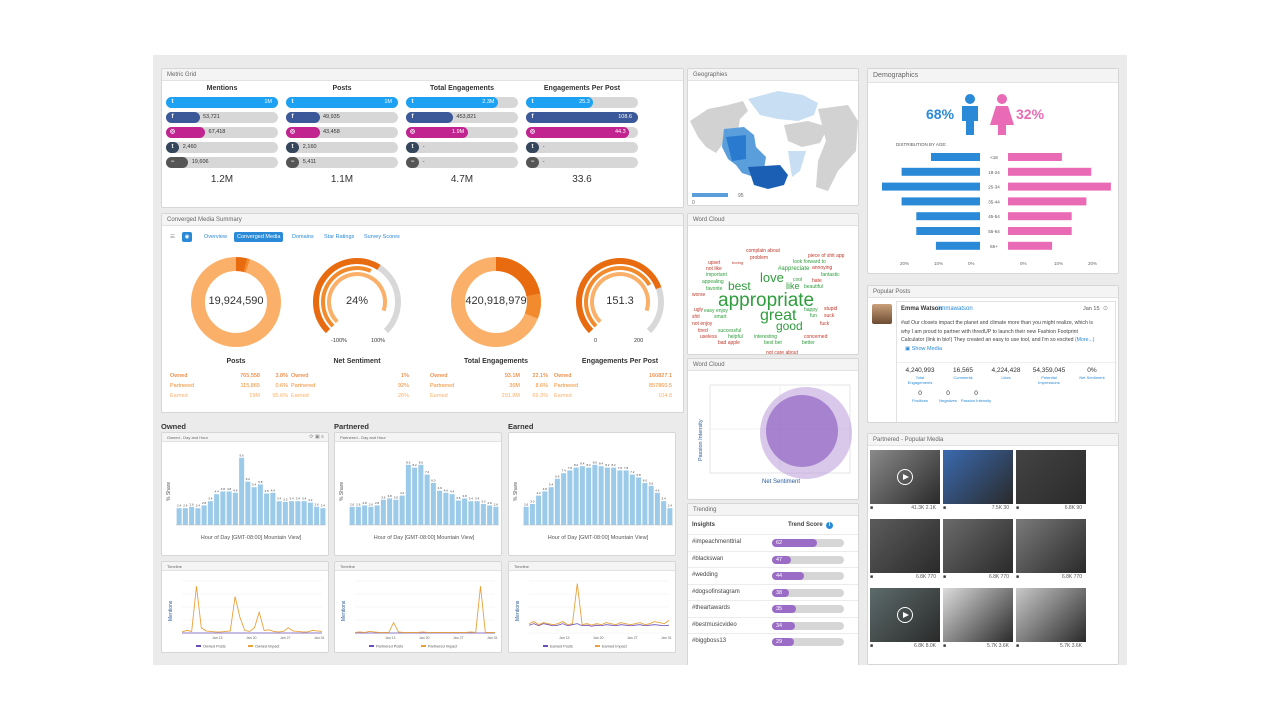  What do you see at coordinates (357, 299) in the screenshot?
I see `gauge-chart: -100% 100%` at bounding box center [357, 299].